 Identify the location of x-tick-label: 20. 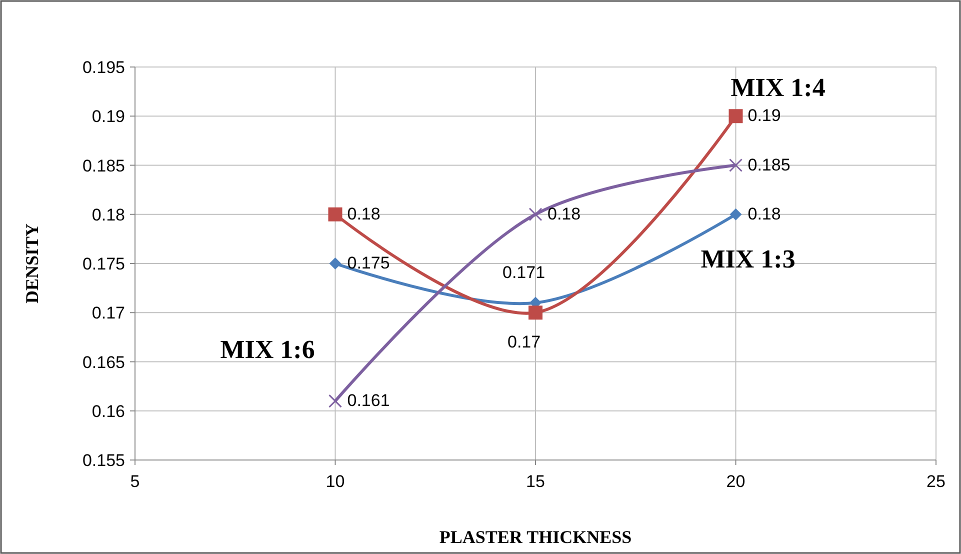
(736, 481).